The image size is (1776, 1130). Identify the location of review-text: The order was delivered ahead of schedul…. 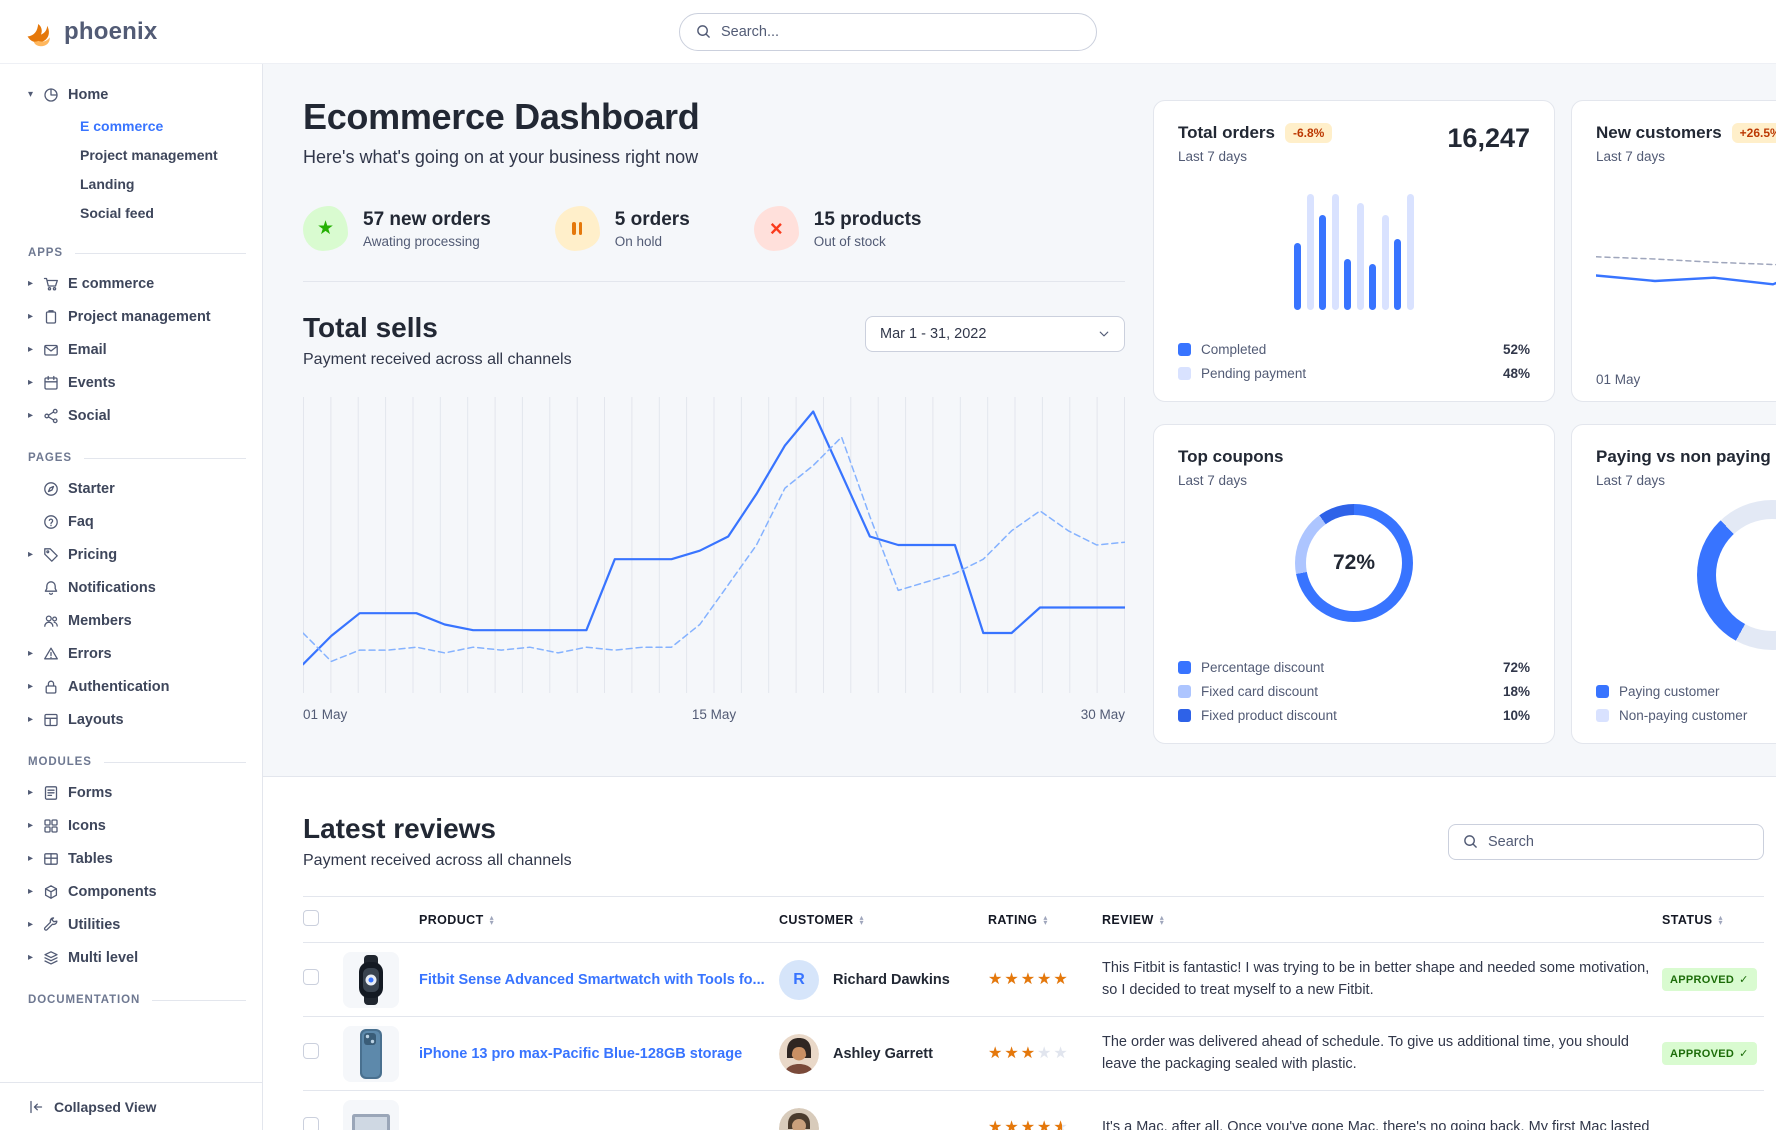
(1365, 1053).